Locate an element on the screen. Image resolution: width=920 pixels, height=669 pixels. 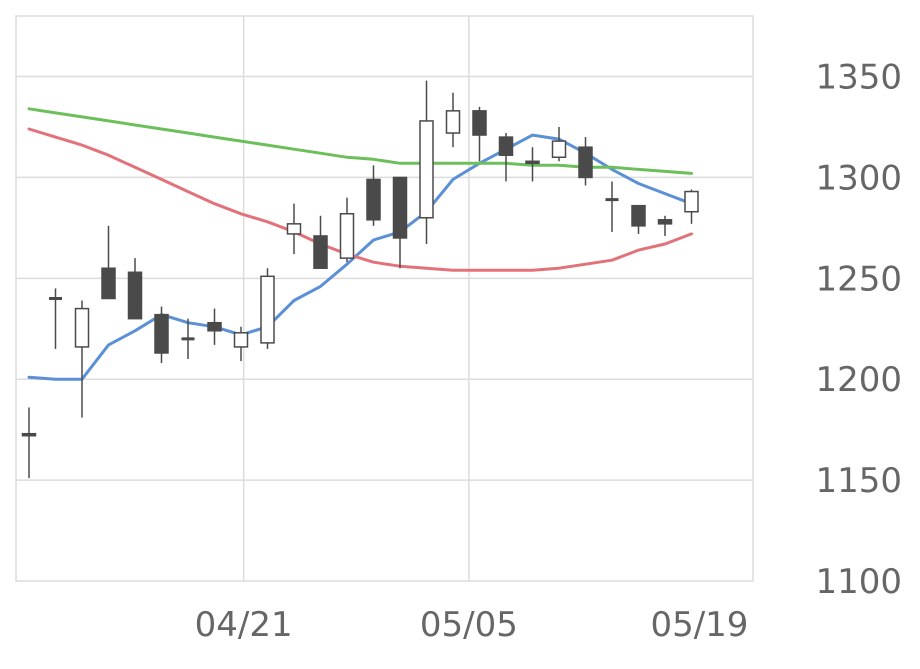
x-tick-label: 04/21 is located at coordinates (244, 625).